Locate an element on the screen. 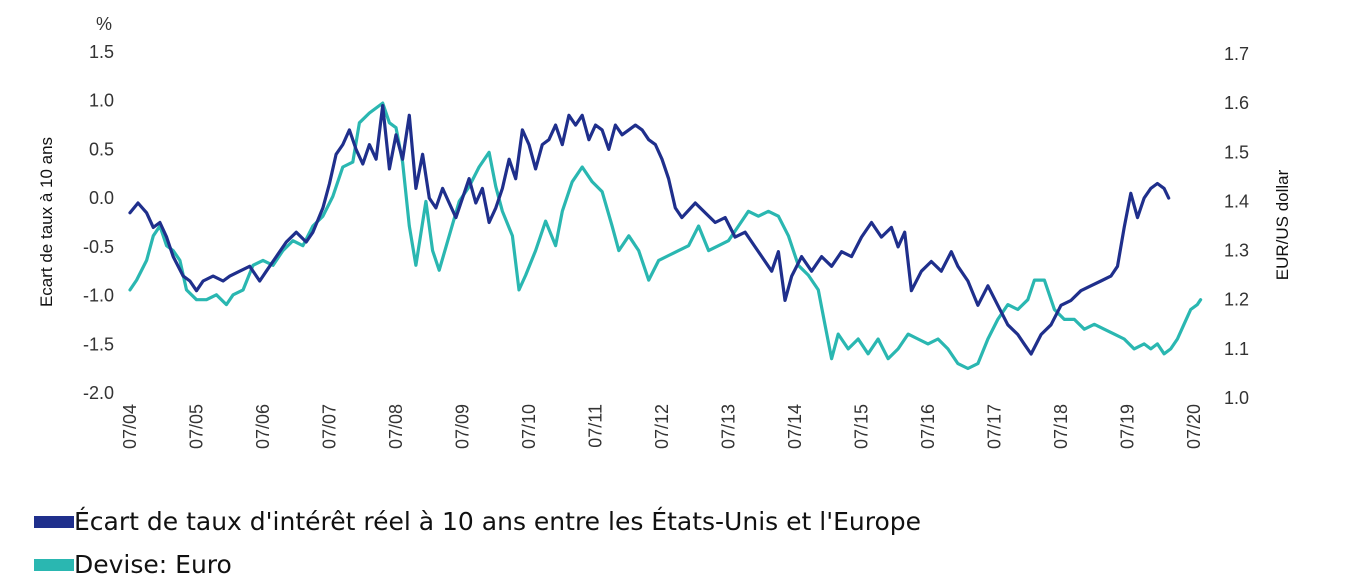  left-tick-label: -1.0 is located at coordinates (98, 296).